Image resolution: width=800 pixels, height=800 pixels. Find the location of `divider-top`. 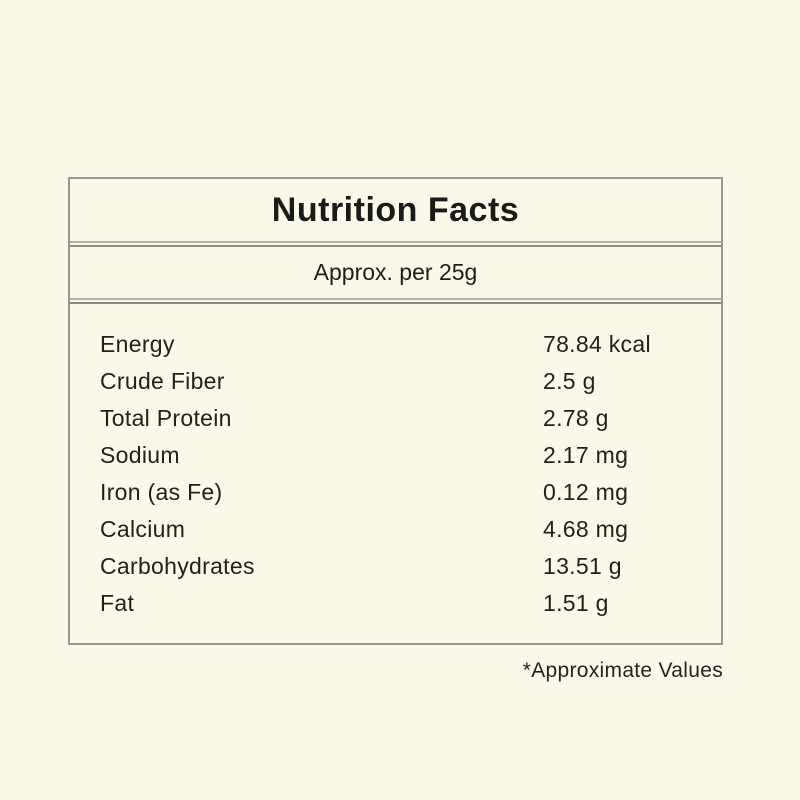

divider-top is located at coordinates (395, 244).